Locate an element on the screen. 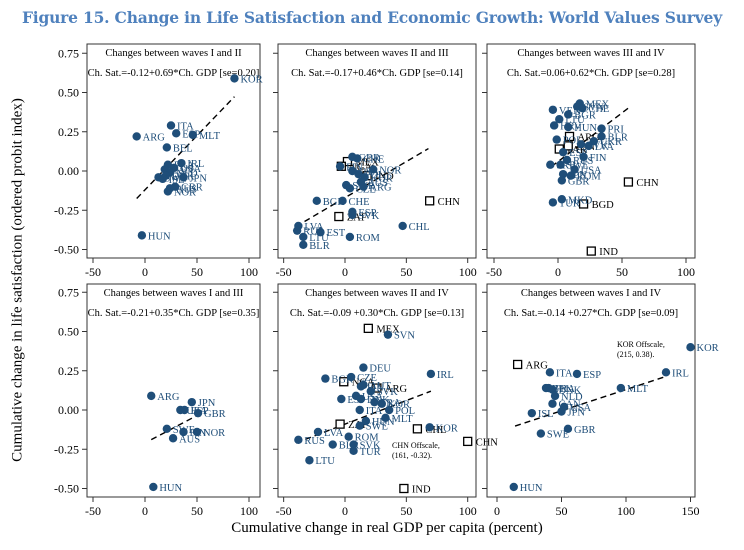 The height and width of the screenshot is (550, 744). point-dot-swe is located at coordinates (541, 433).